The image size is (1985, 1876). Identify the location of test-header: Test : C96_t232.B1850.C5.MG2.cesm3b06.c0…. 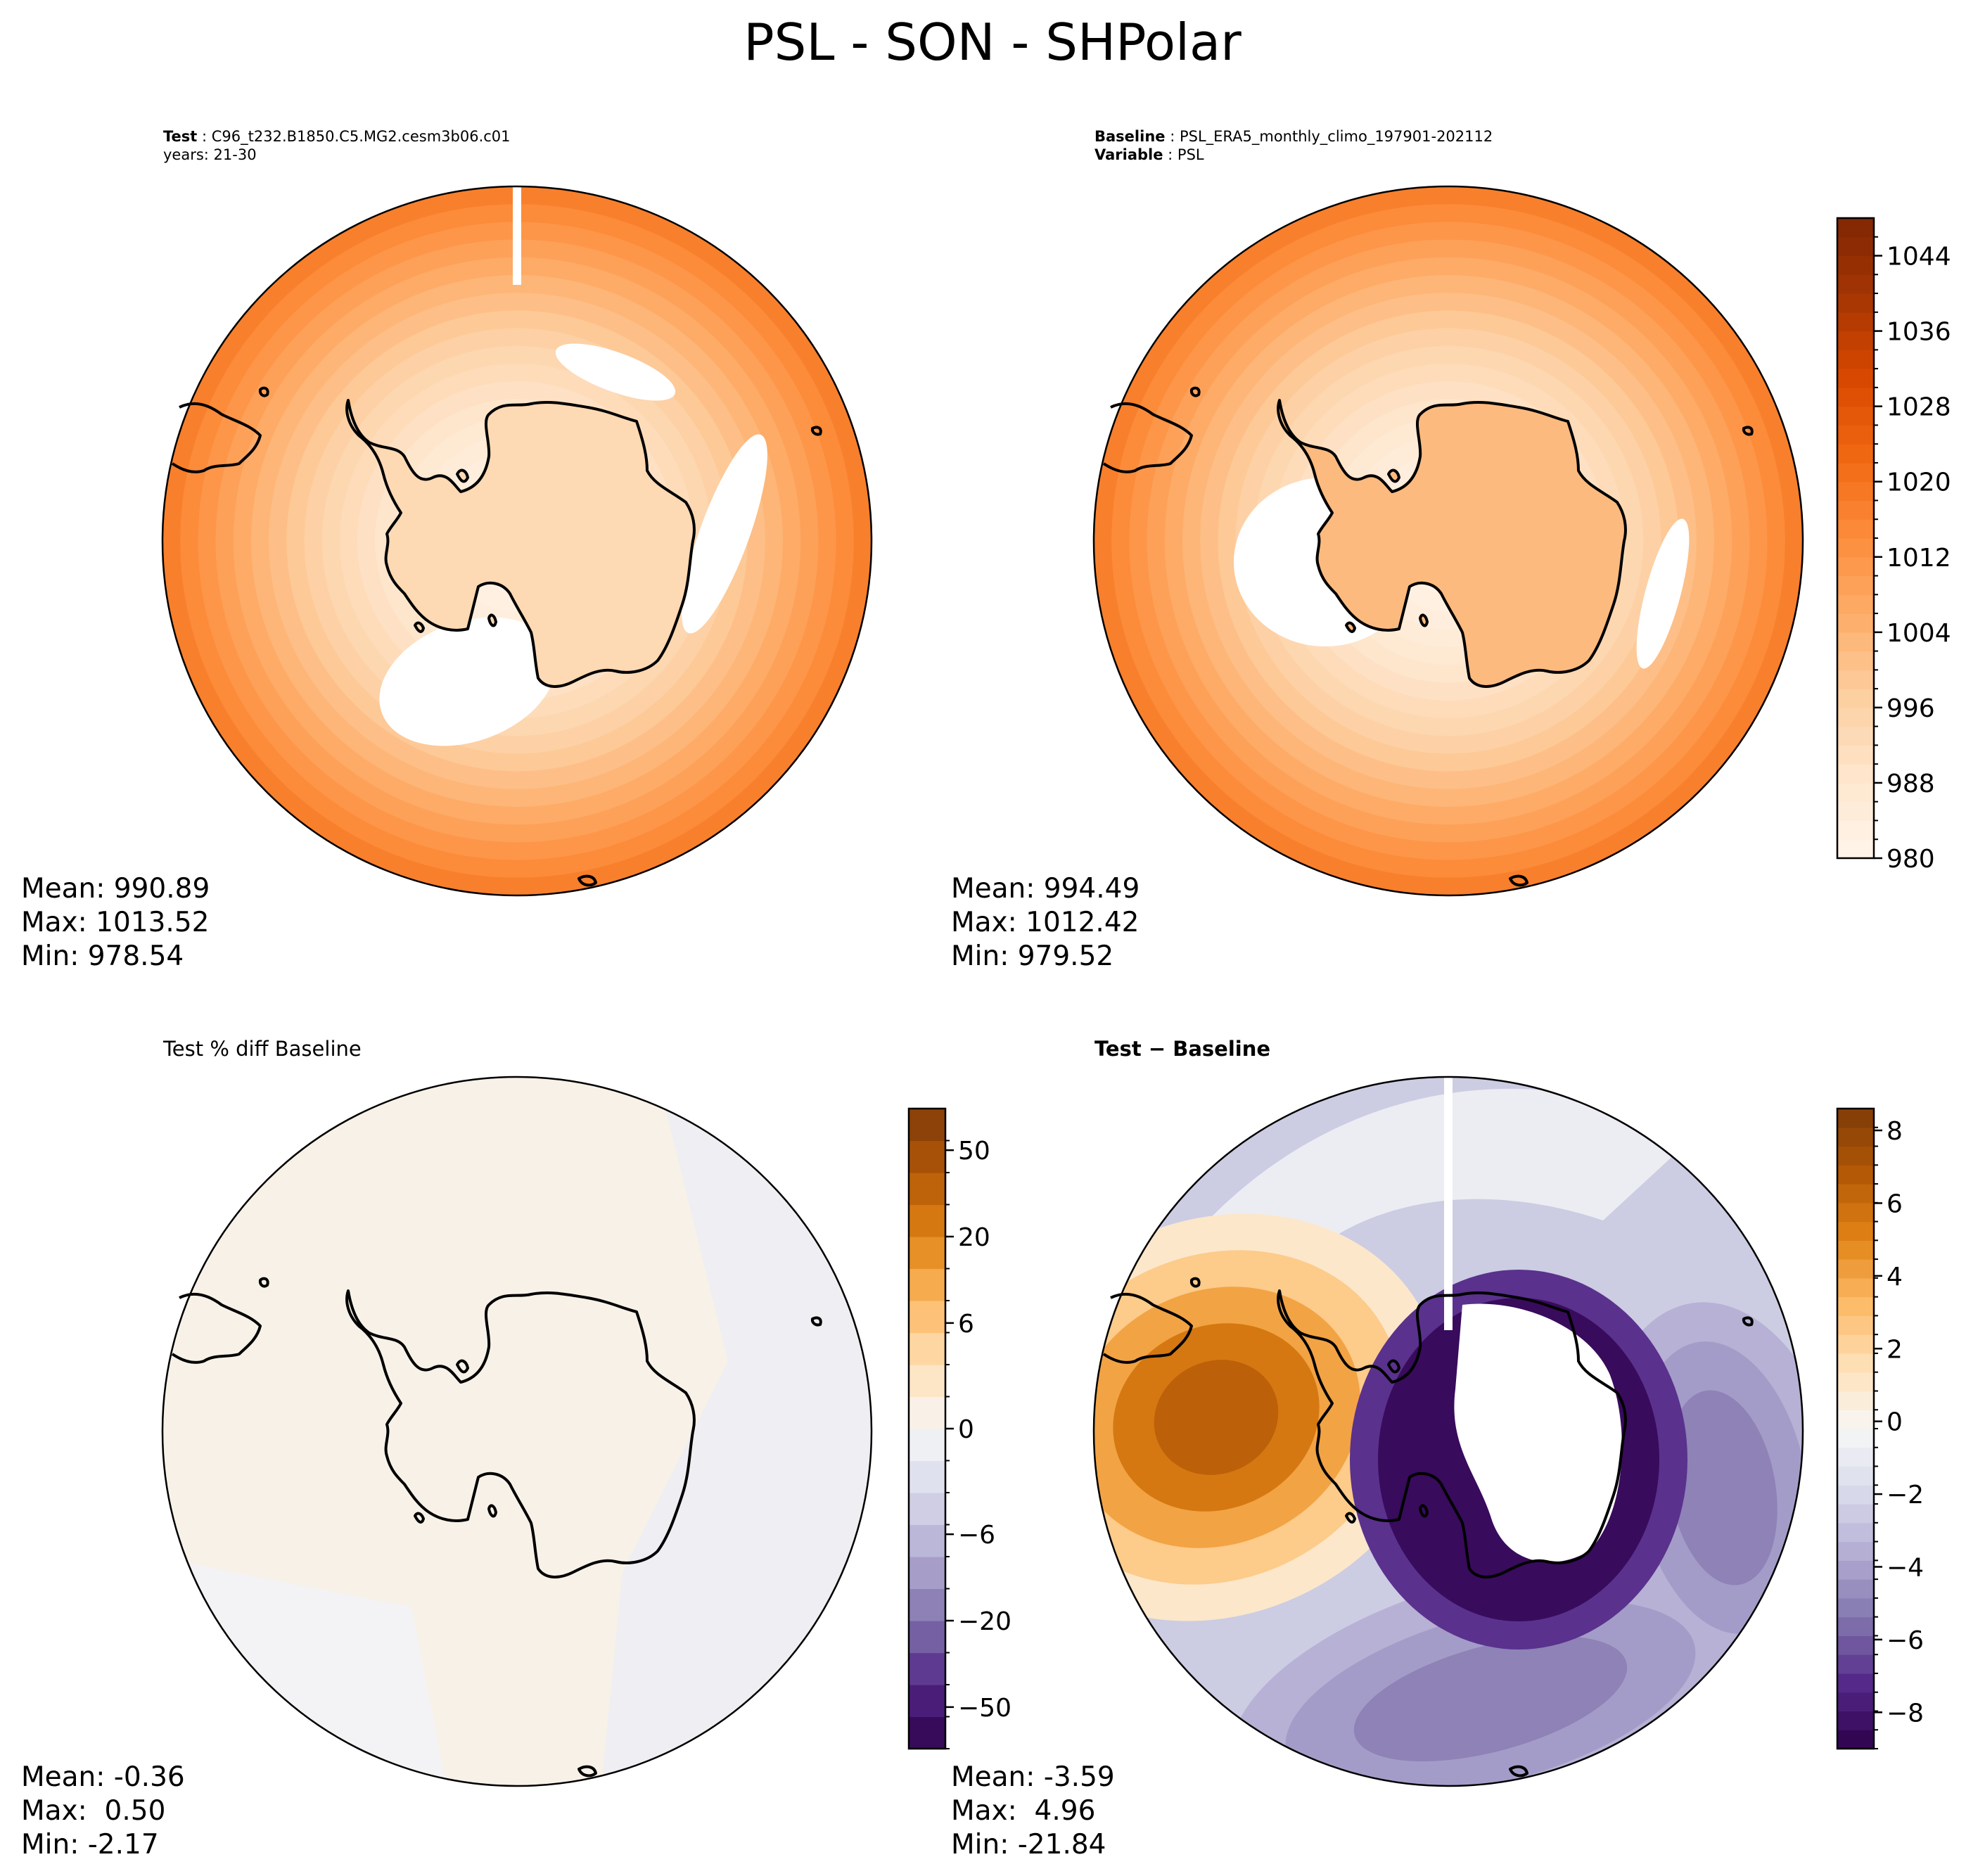
(337, 145).